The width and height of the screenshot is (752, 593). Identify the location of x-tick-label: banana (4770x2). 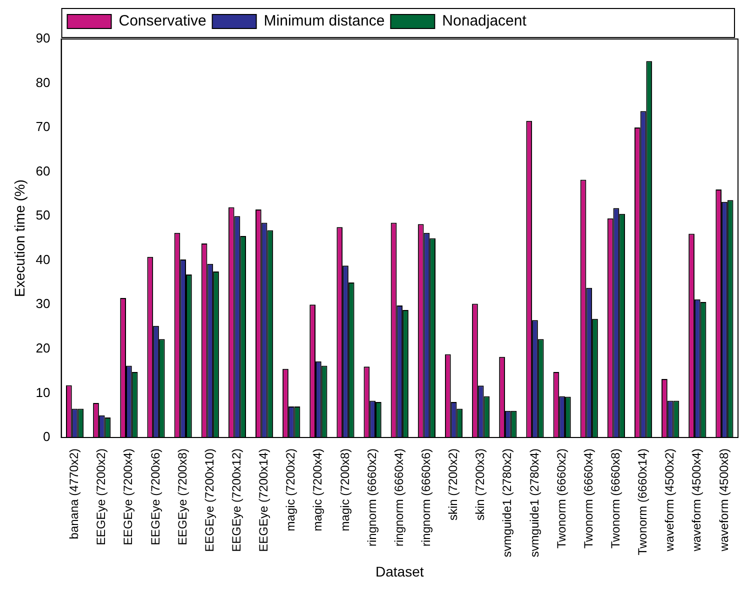
(74, 494).